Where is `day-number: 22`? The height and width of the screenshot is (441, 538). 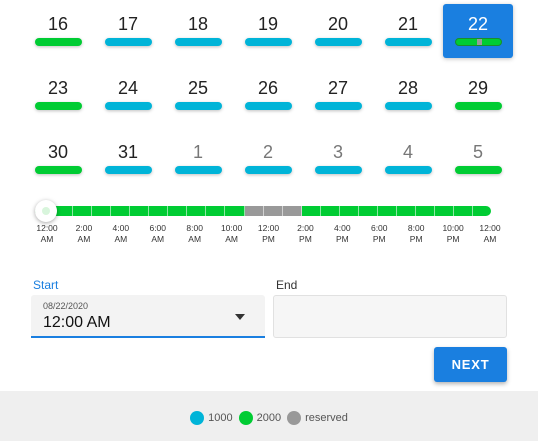 day-number: 22 is located at coordinates (478, 24).